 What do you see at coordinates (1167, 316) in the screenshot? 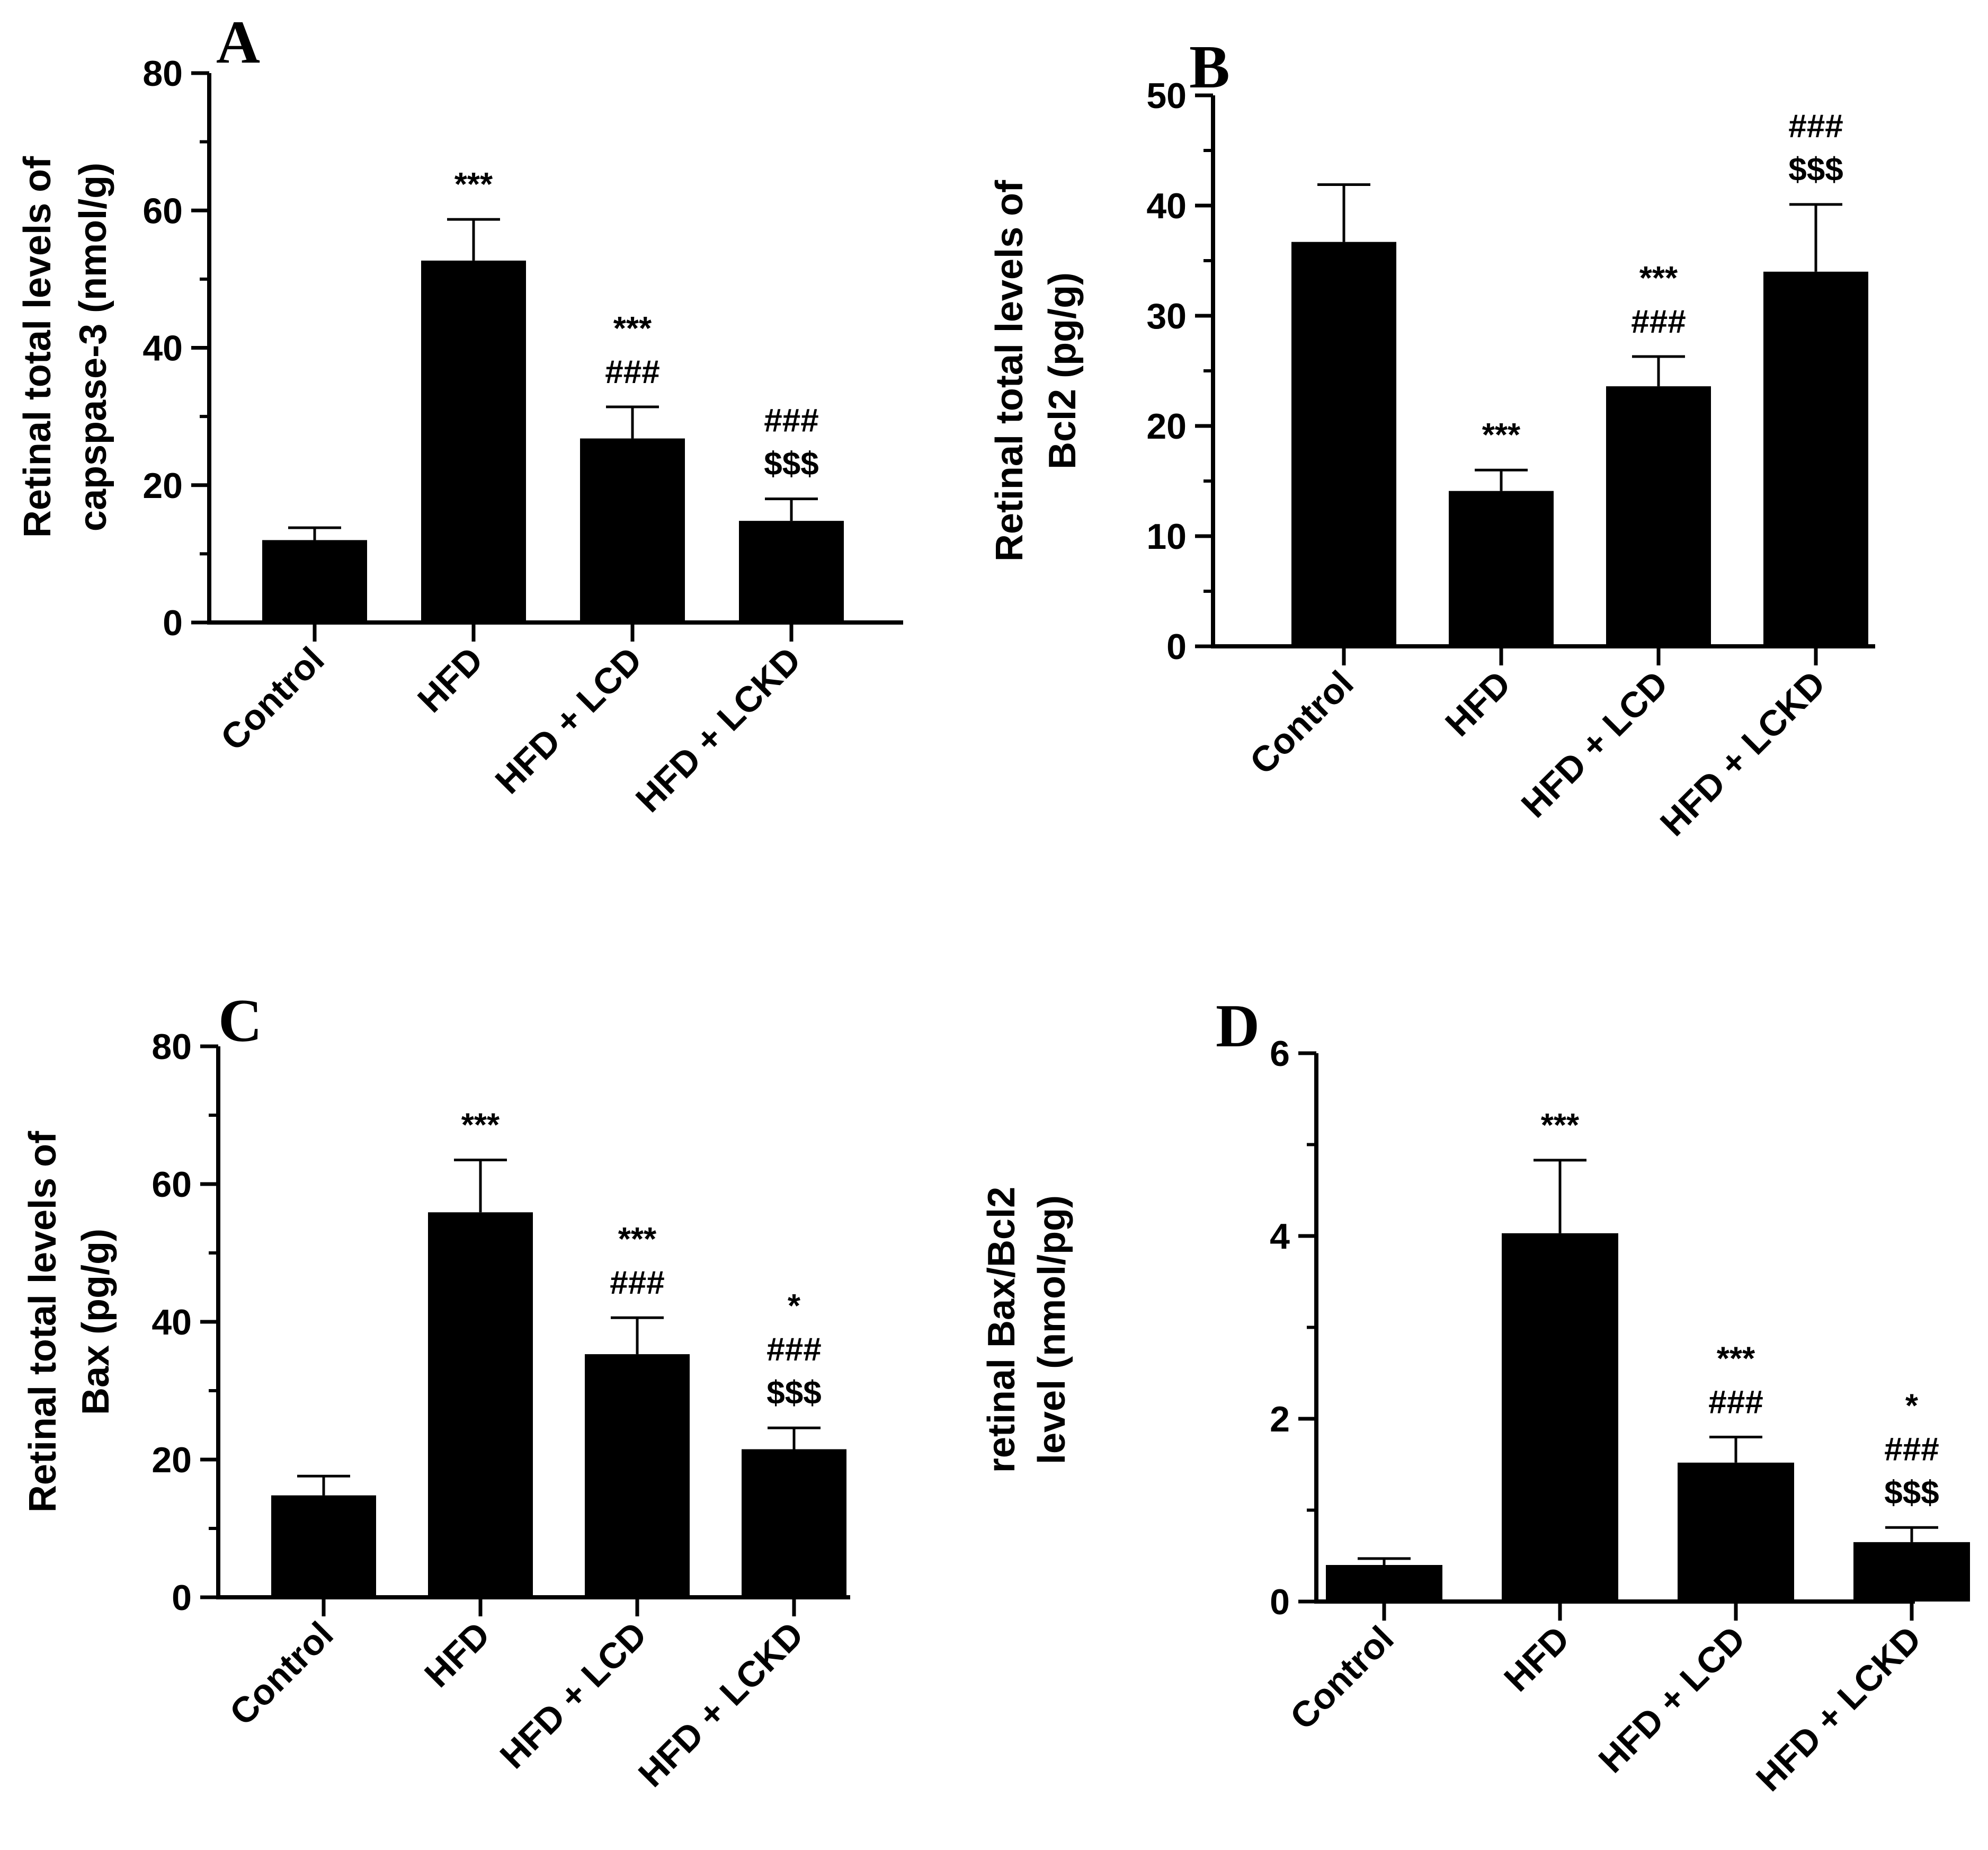
I see `y-tick-label: 30` at bounding box center [1167, 316].